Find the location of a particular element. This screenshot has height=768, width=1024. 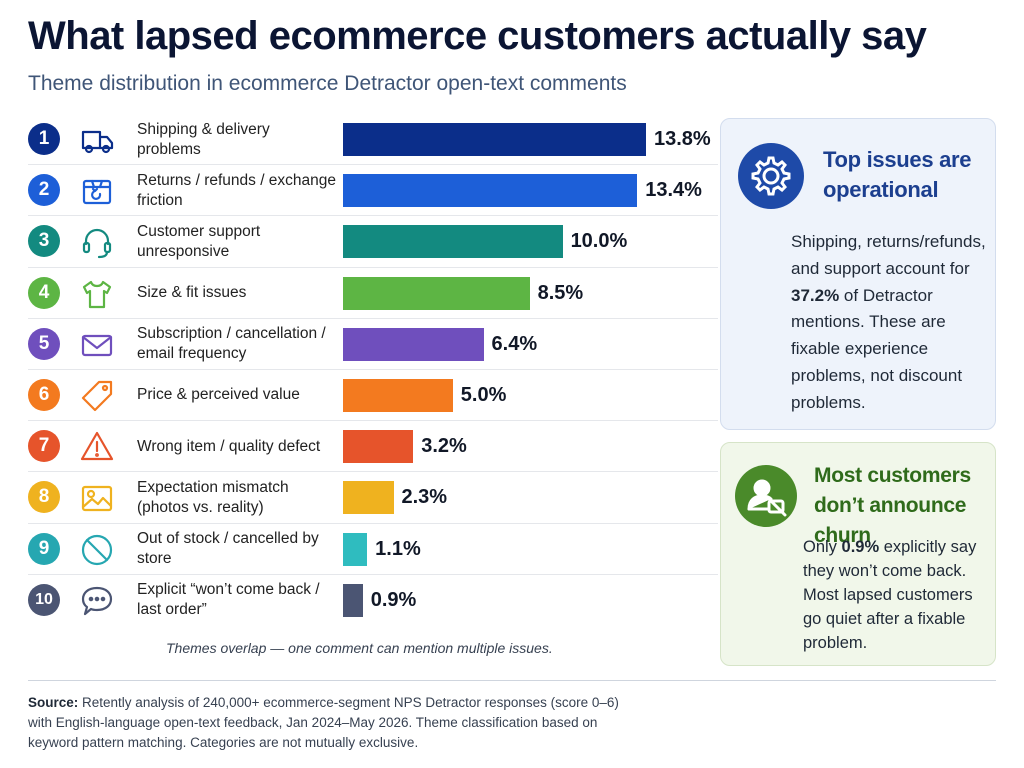

prohibited-icon is located at coordinates (97, 550).